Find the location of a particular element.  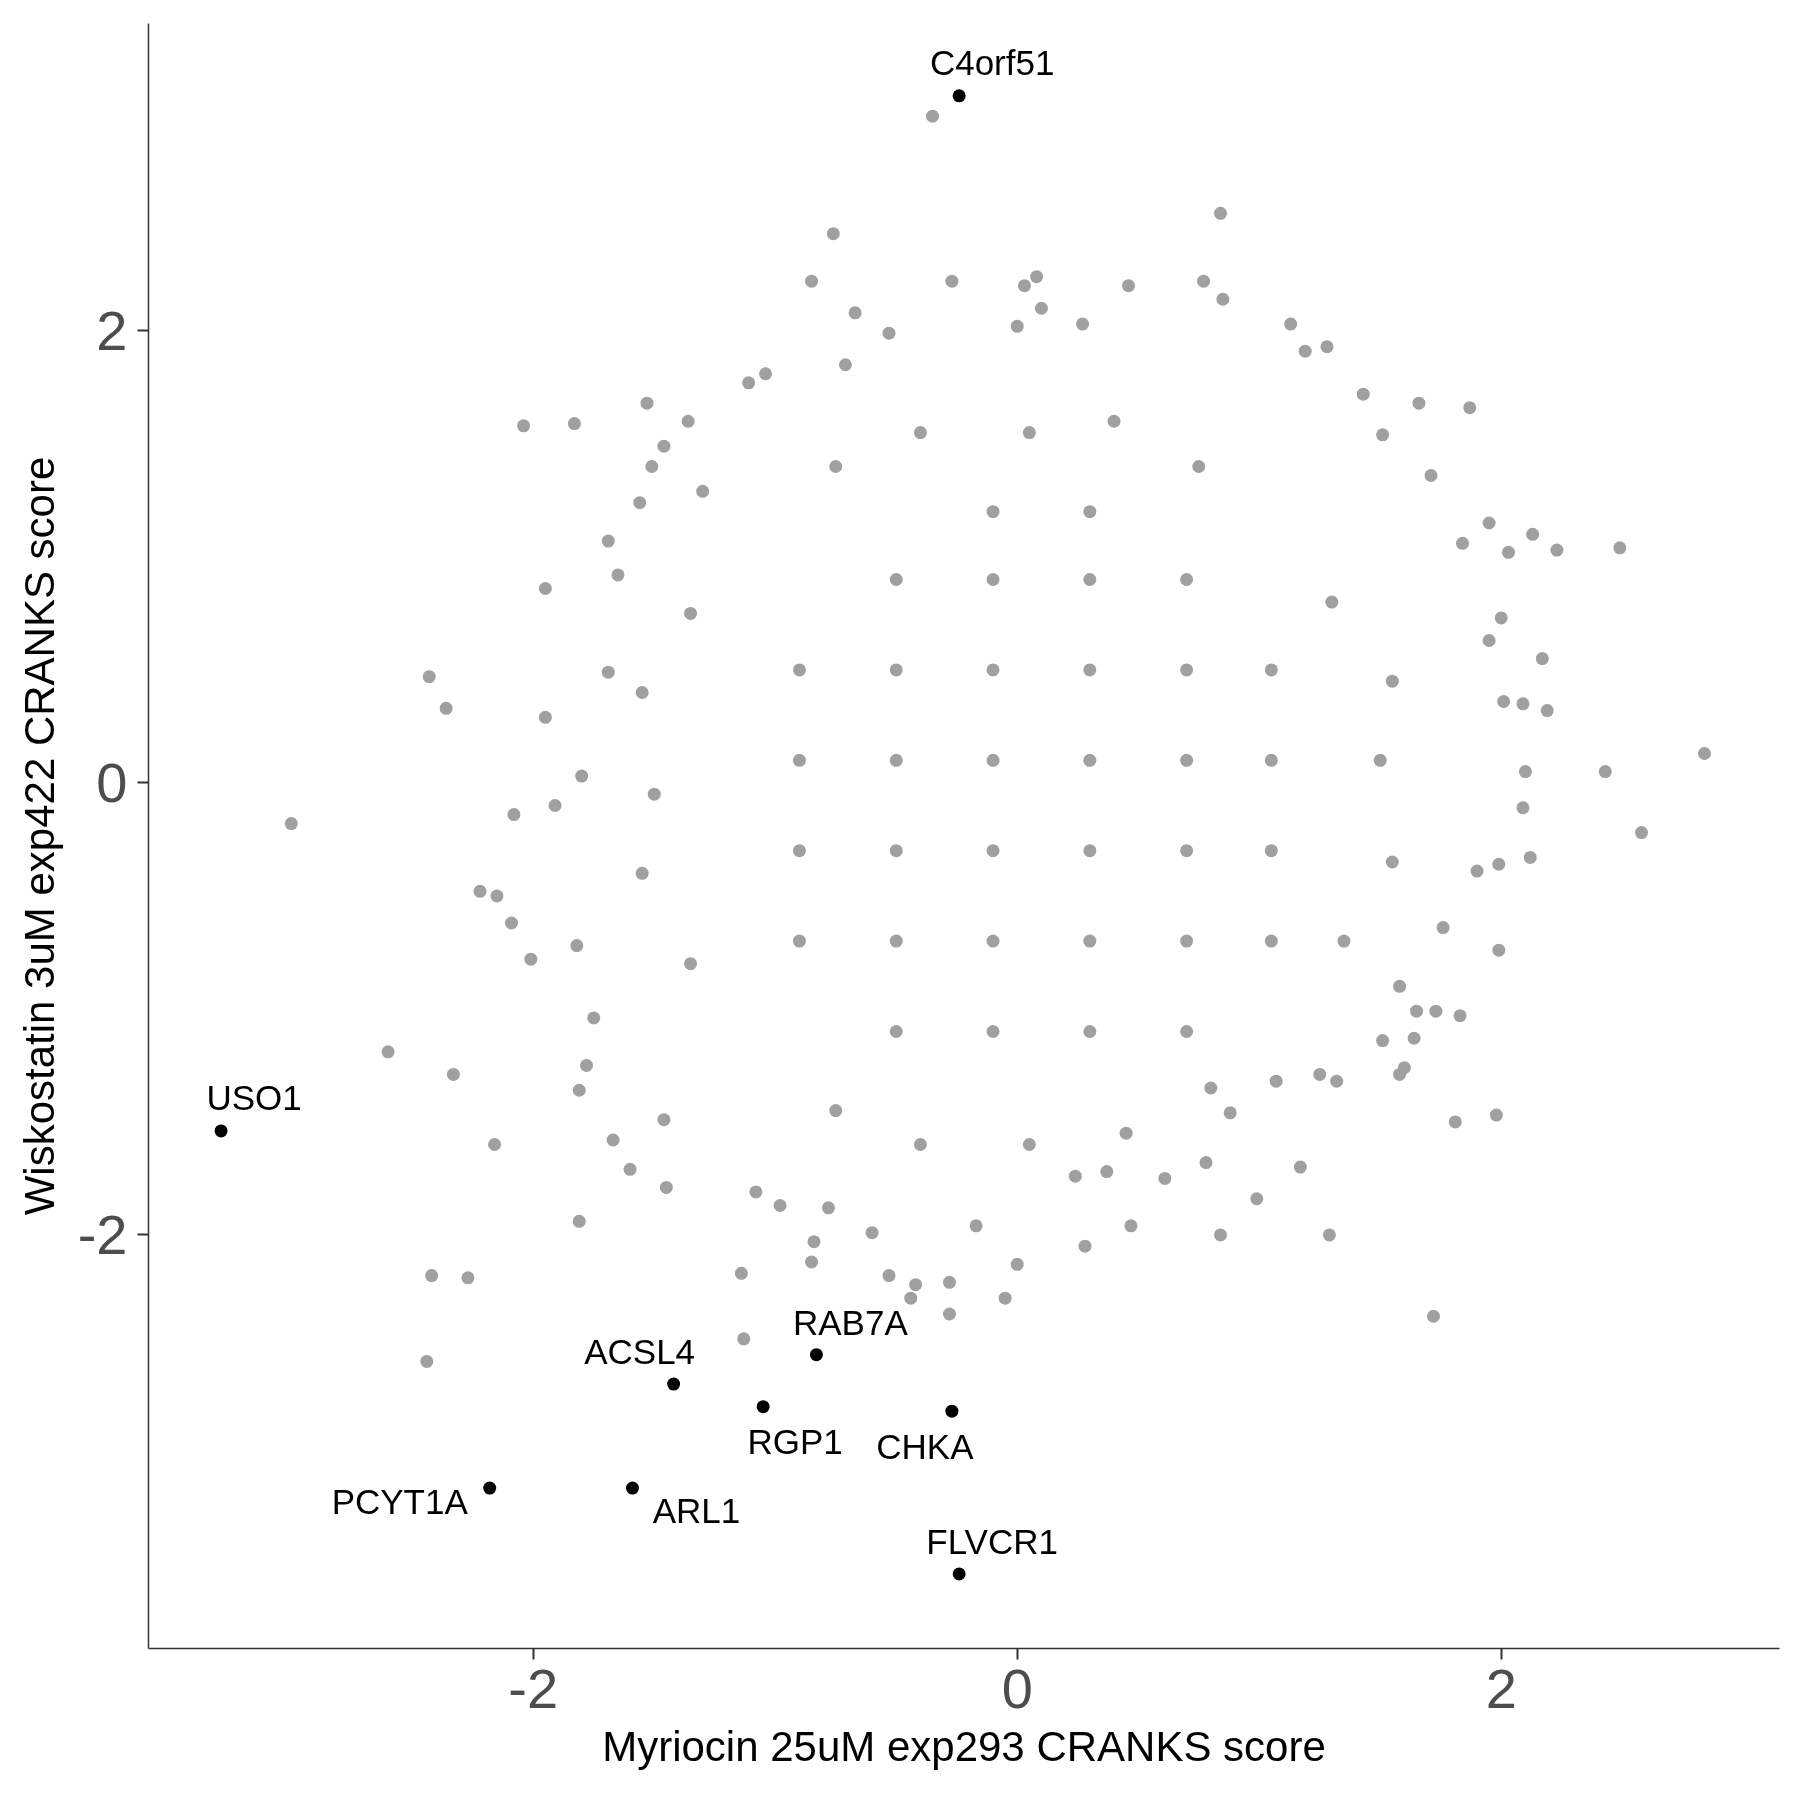

y-tick-label: 0 is located at coordinates (112, 782).